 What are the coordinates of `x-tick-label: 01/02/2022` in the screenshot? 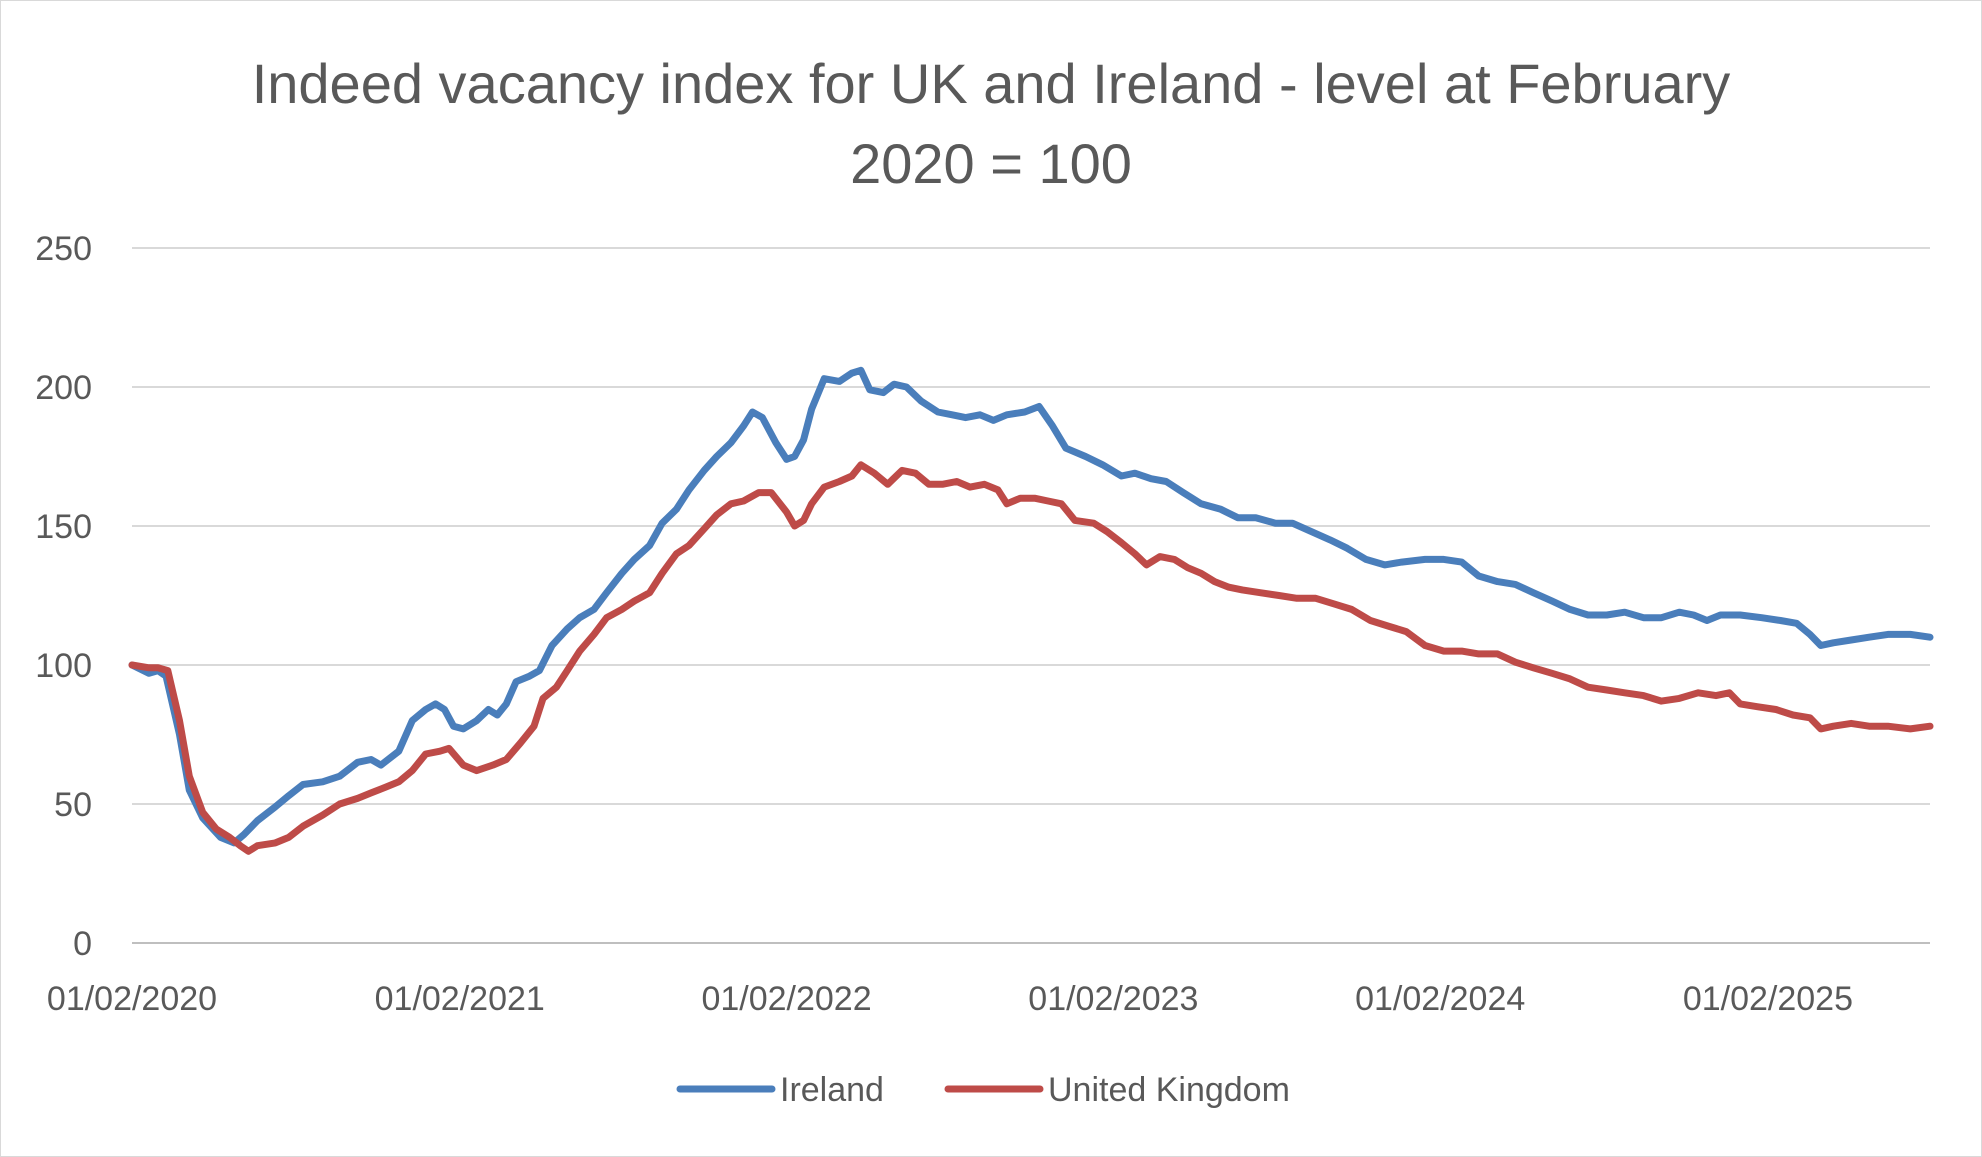 It's located at (786, 999).